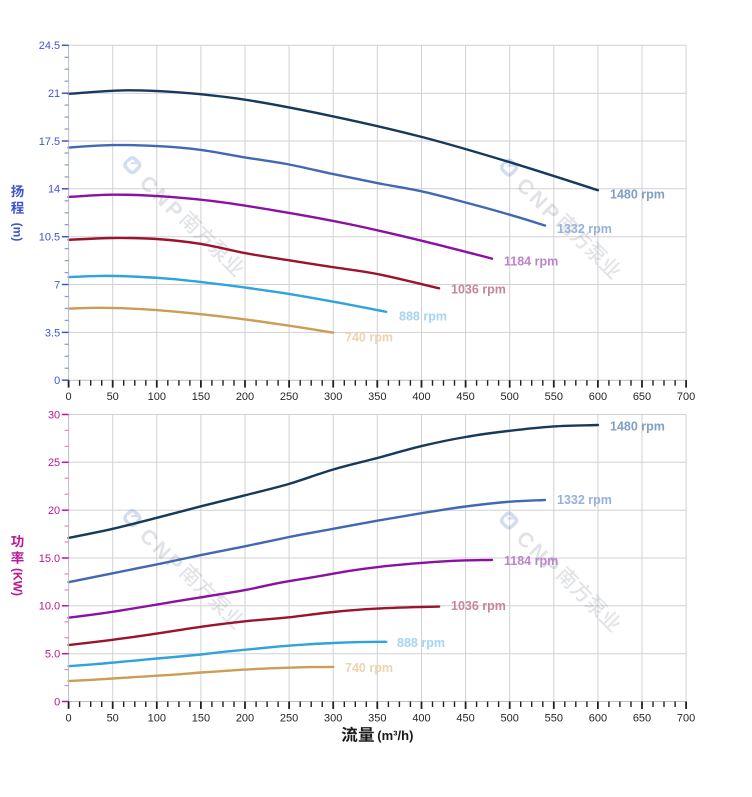 Image resolution: width=752 pixels, height=797 pixels. I want to click on svg-text: 3.5, so click(52, 333).